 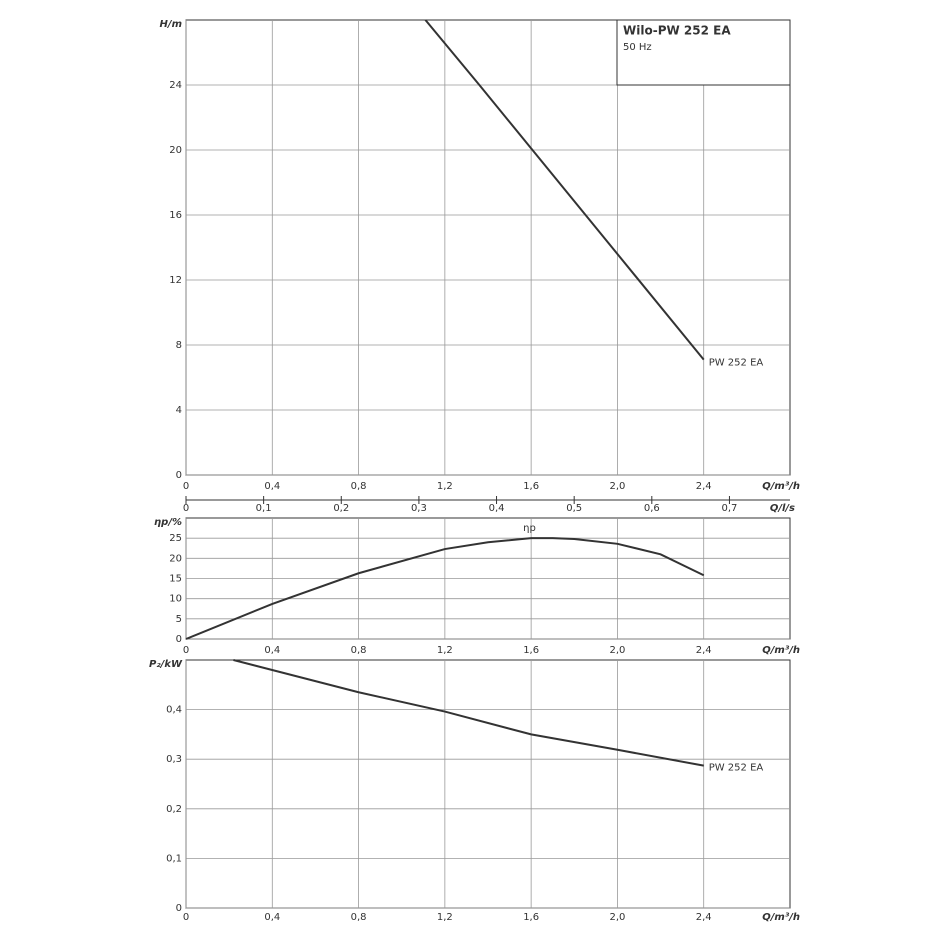 What do you see at coordinates (186, 508) in the screenshot?
I see `x2-tick-label: 0` at bounding box center [186, 508].